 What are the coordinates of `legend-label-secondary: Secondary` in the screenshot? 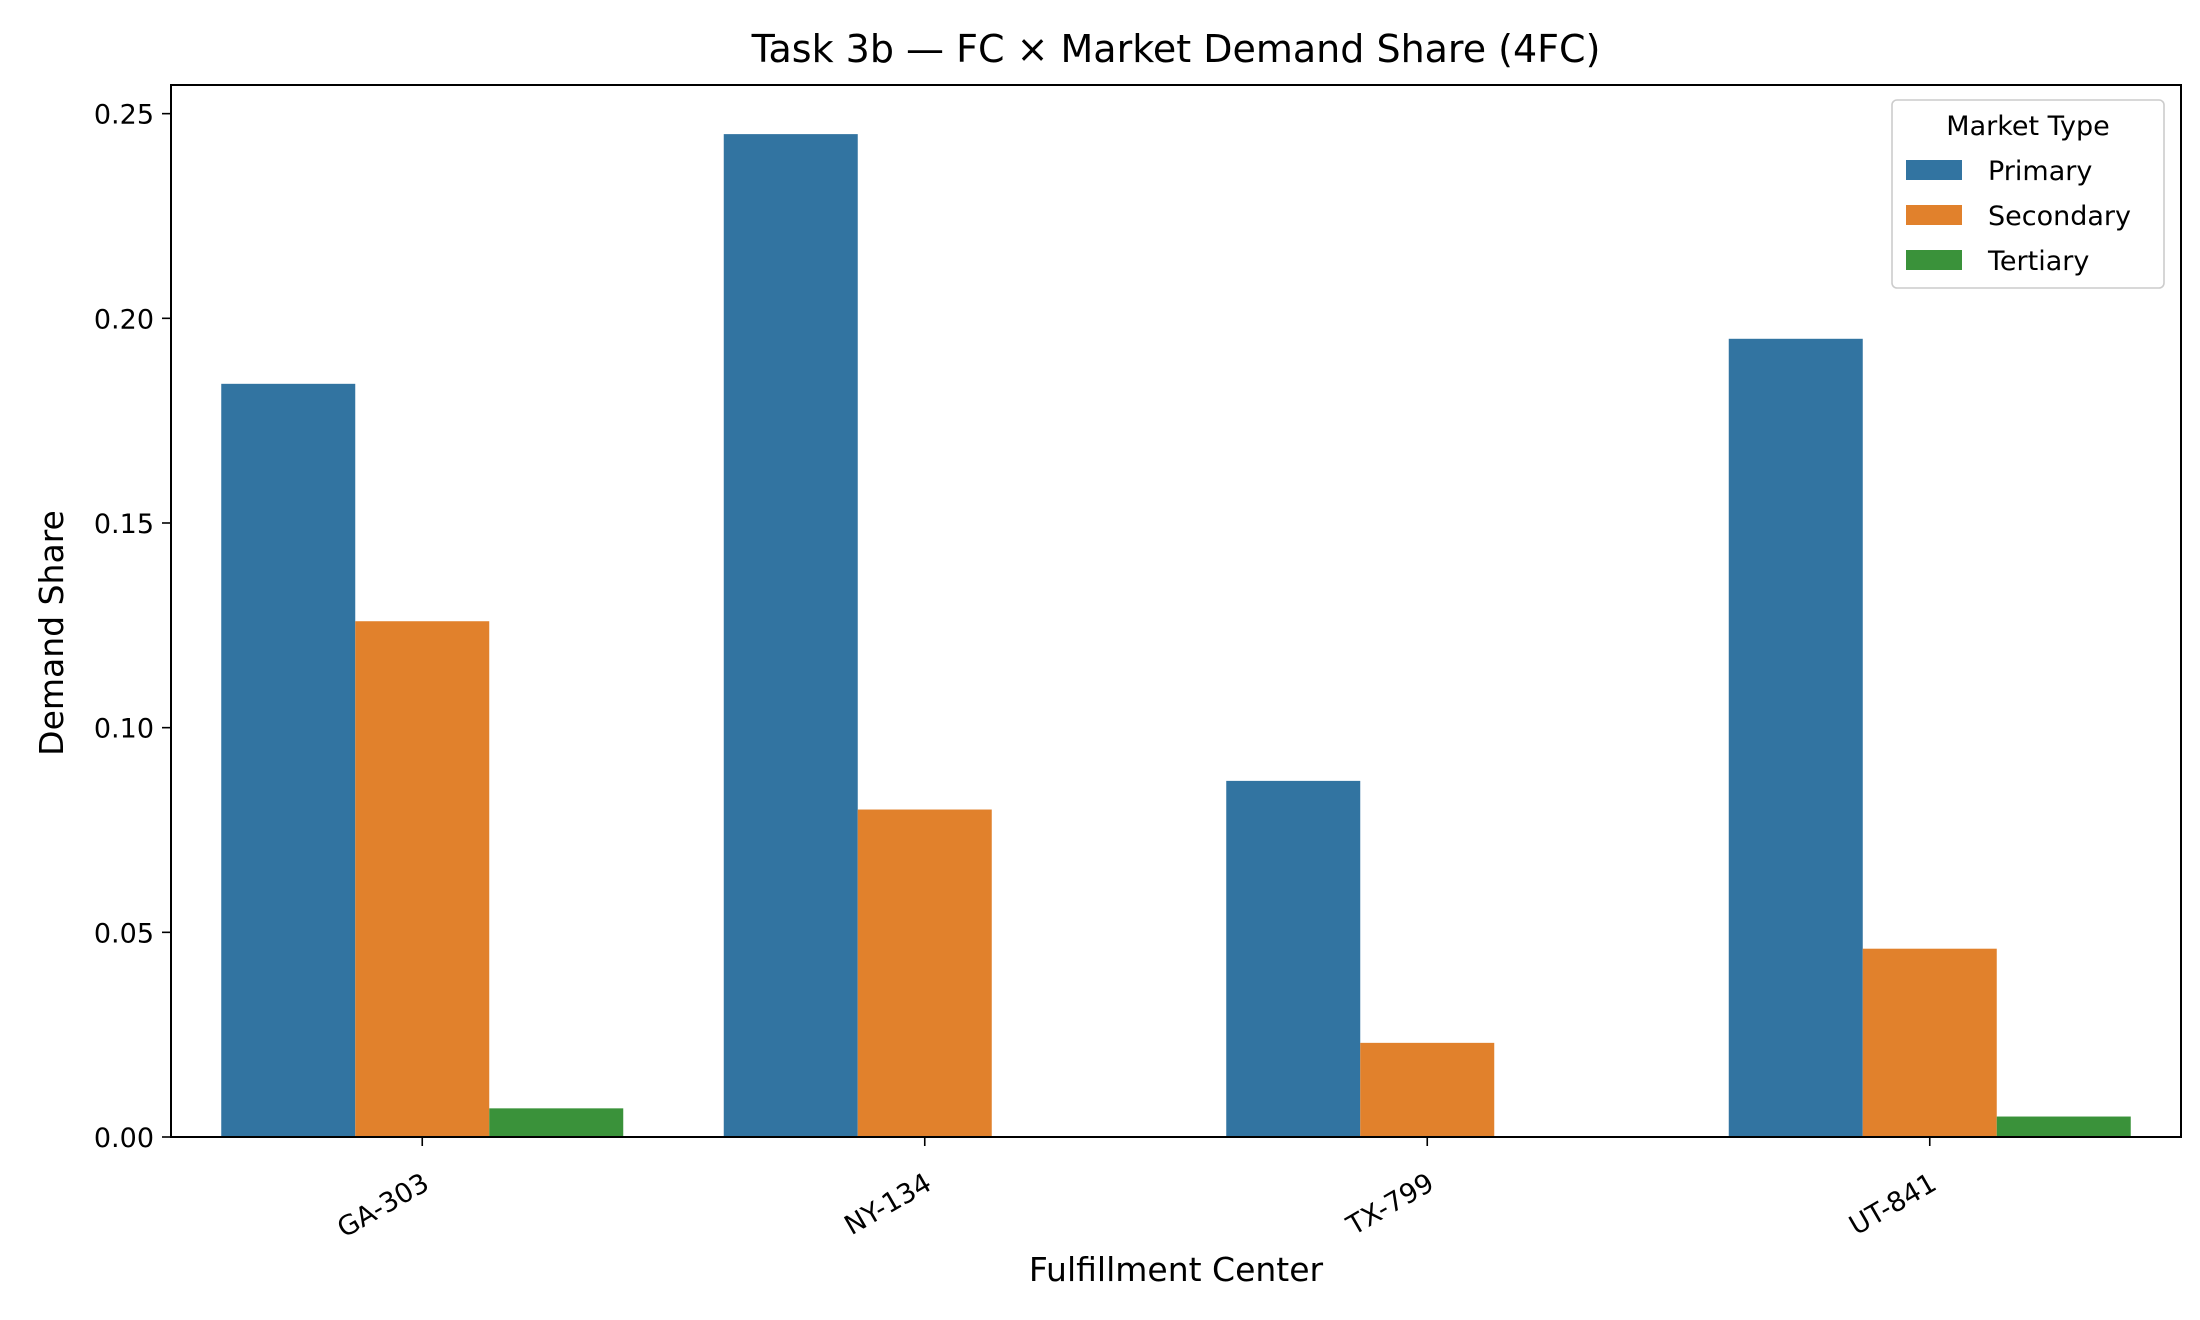 It's located at (2059, 216).